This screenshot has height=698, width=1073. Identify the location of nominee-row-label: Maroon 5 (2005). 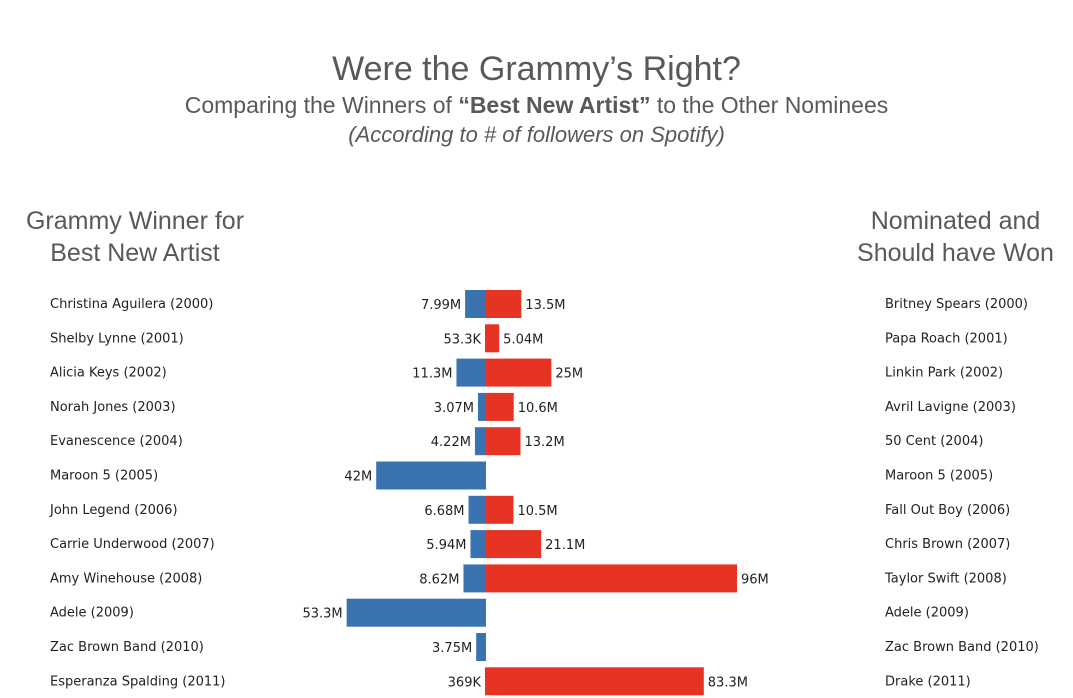
(939, 476).